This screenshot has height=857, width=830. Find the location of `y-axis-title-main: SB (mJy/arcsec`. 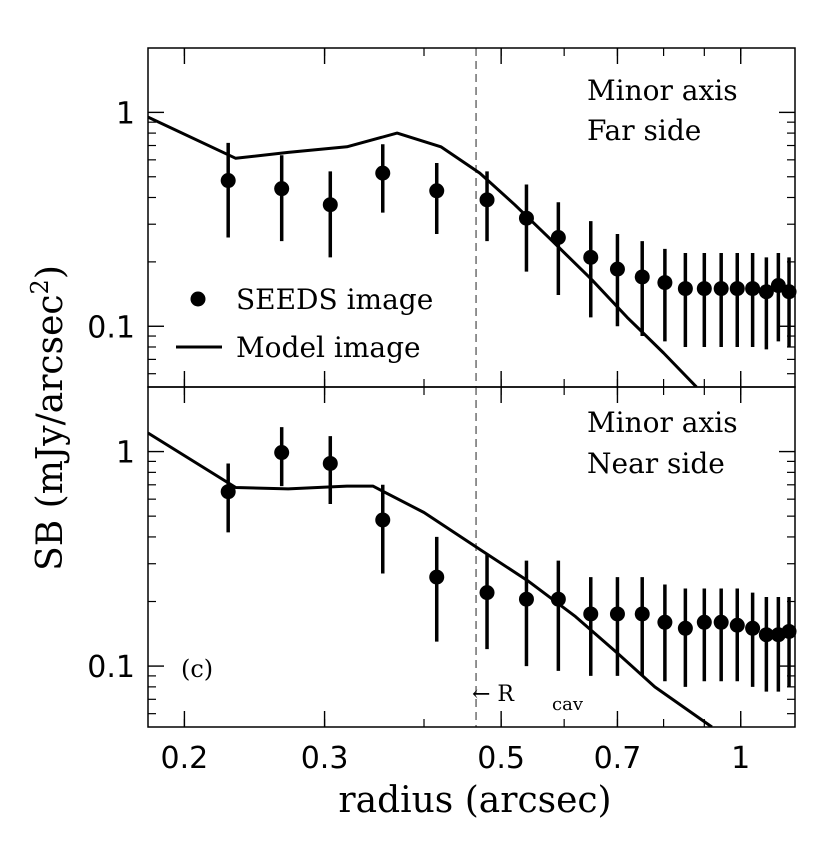

y-axis-title-main: SB (mJy/arcsec is located at coordinates (50, 432).